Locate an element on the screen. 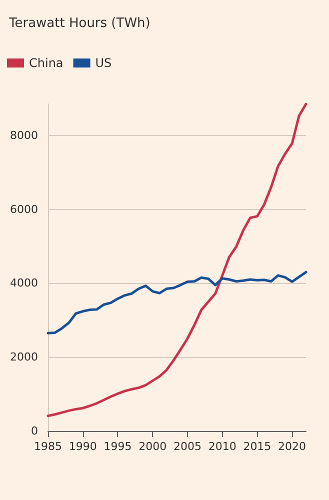  x-tick-label: 2015 is located at coordinates (257, 446).